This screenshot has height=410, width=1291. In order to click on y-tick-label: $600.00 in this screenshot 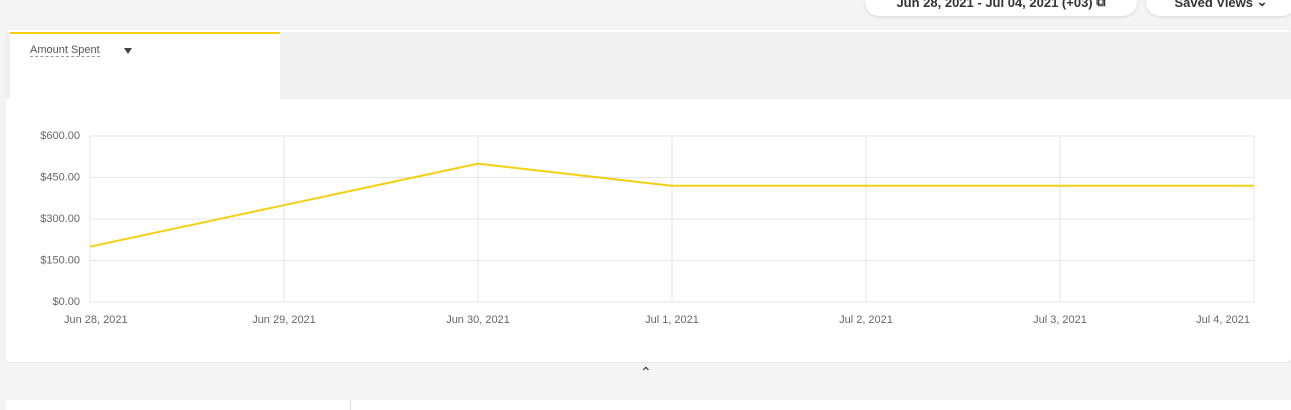, I will do `click(60, 136)`.